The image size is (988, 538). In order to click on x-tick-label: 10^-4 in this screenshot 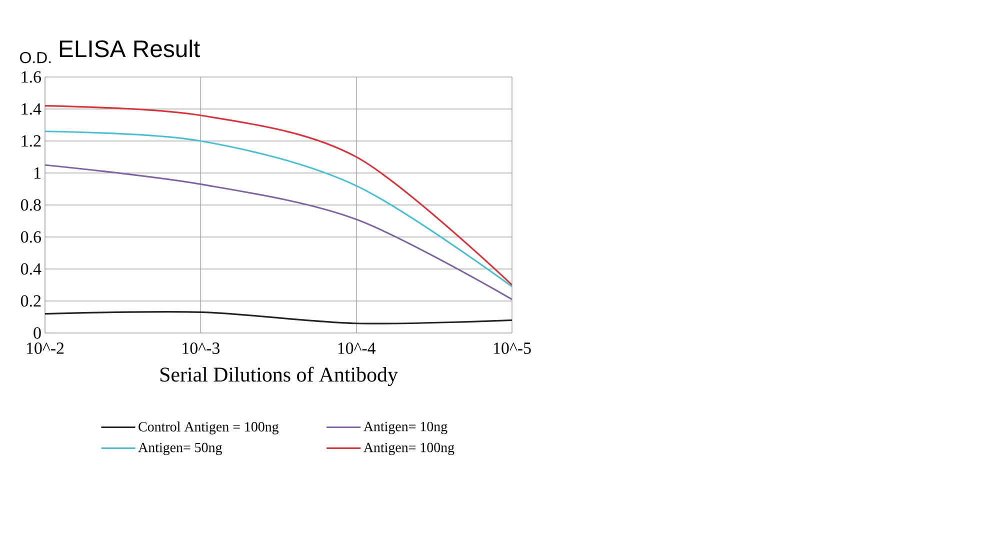, I will do `click(357, 348)`.